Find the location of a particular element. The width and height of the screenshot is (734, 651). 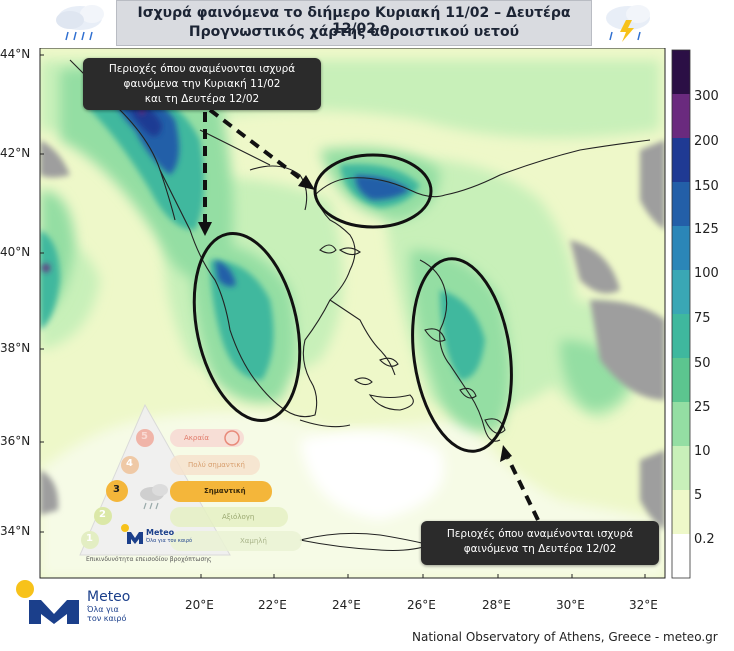

risk-legend is located at coordinates (190, 479).